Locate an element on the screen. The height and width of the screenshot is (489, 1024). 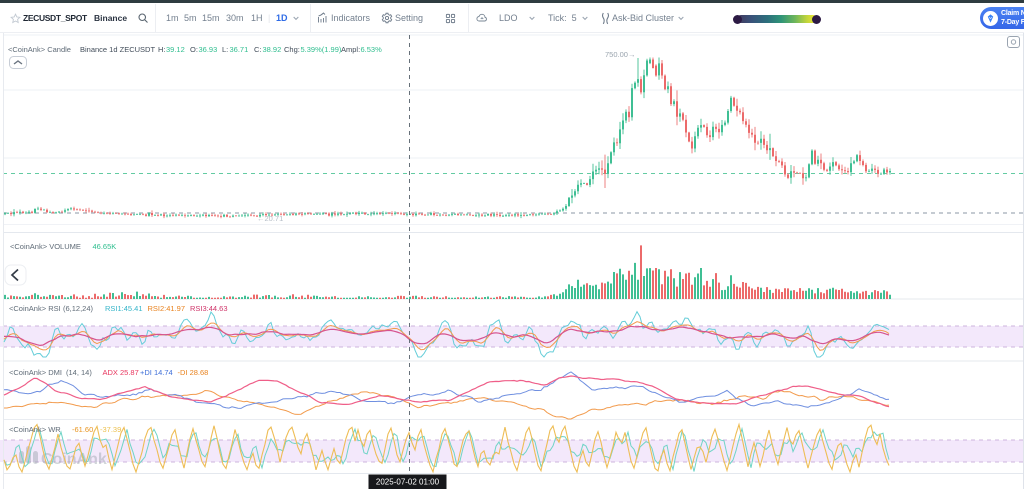
svg-text: ←20.71 is located at coordinates (270, 218).